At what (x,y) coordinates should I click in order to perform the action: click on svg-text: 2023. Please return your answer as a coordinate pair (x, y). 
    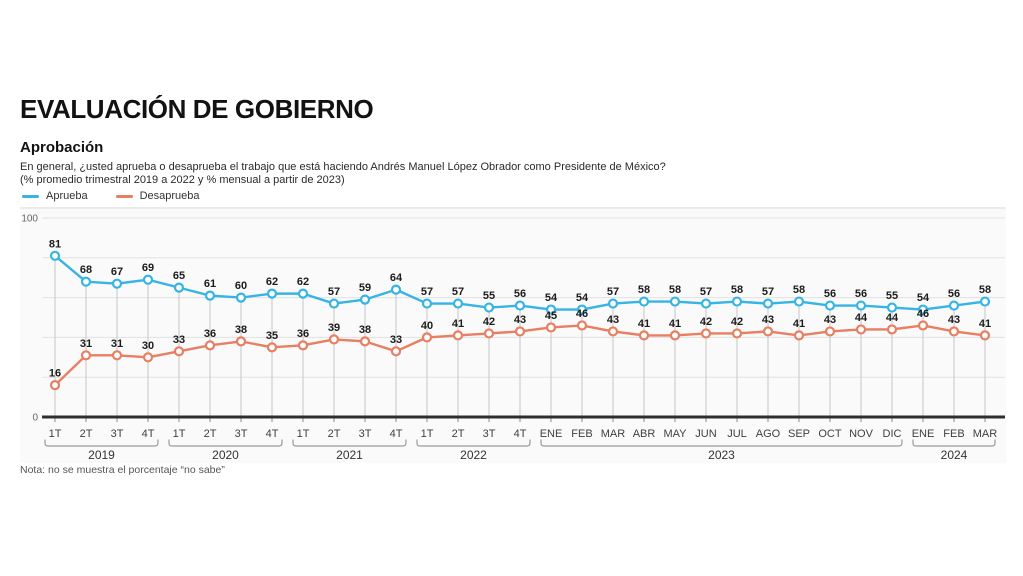
    Looking at the image, I should click on (721, 455).